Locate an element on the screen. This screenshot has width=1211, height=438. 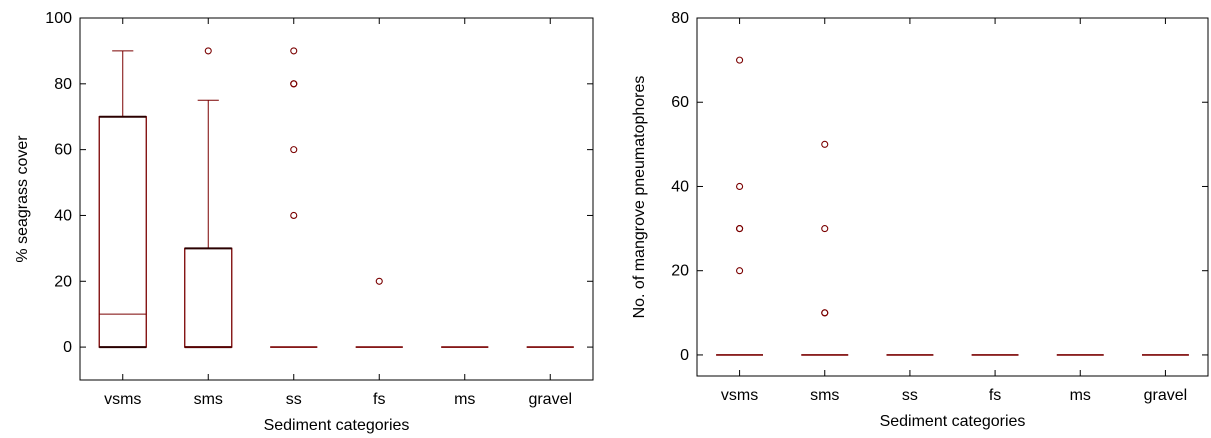
y-axis-title: % seagrass cover is located at coordinates (22, 199).